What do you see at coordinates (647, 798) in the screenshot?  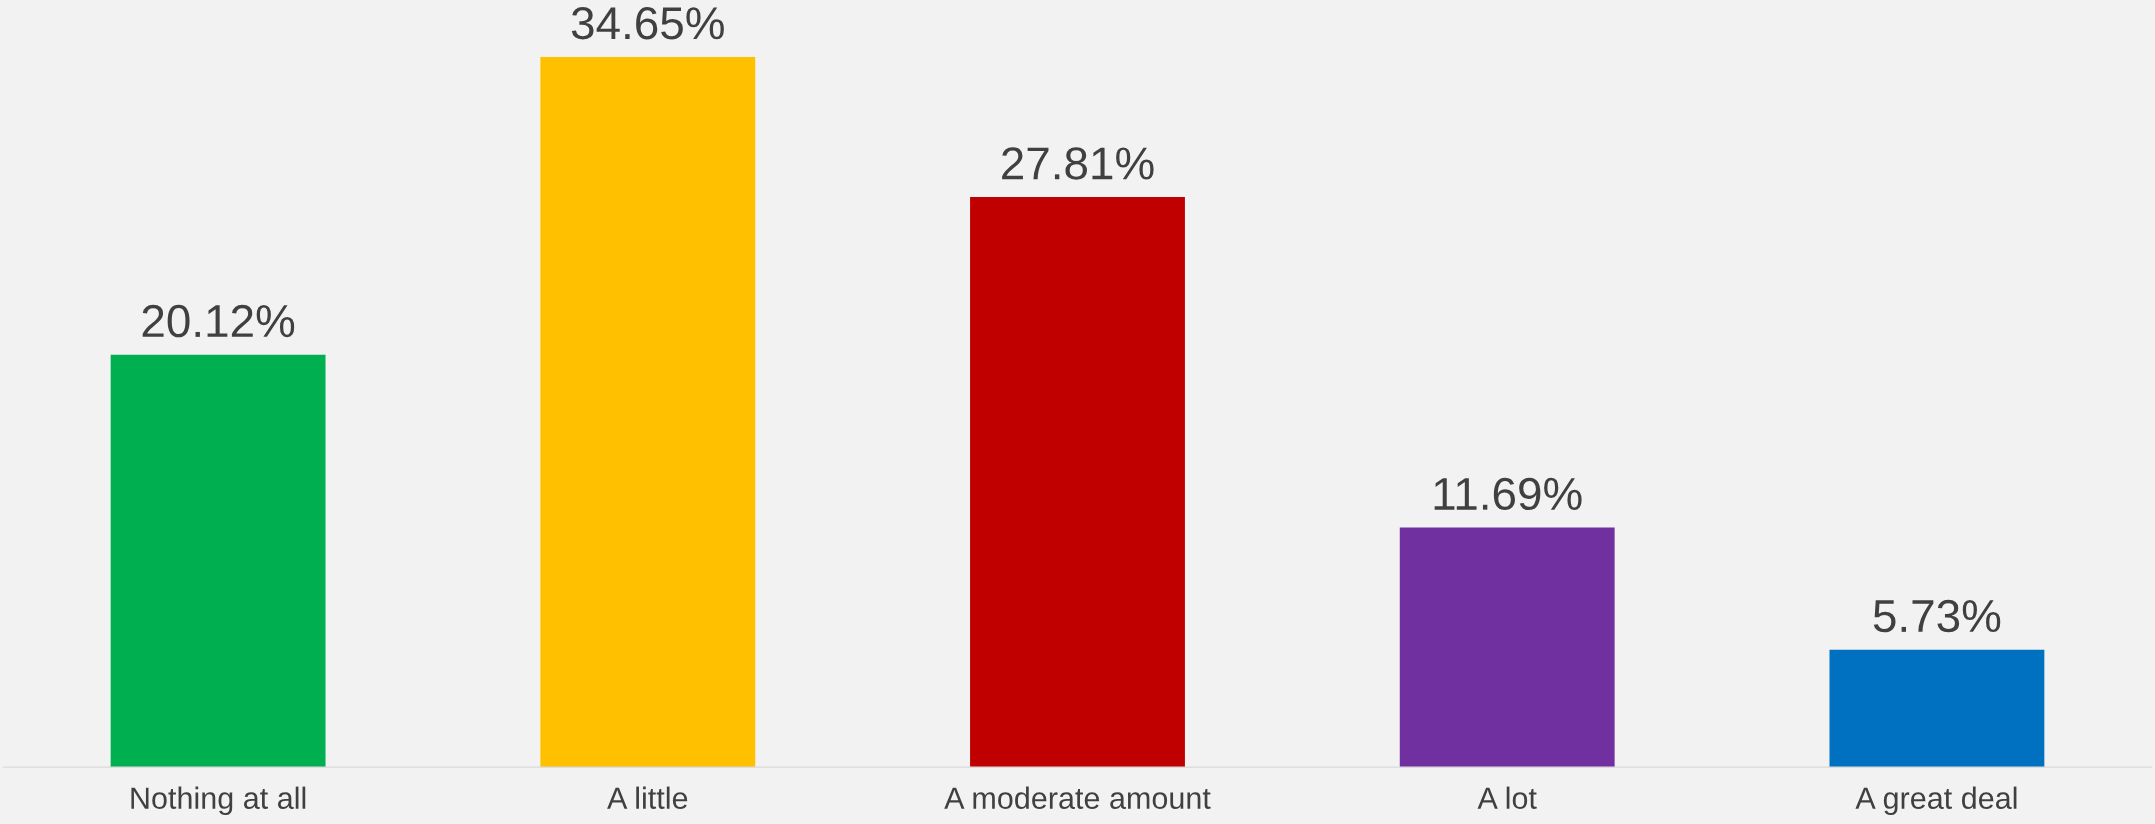 I see `x-tick-label: A little` at bounding box center [647, 798].